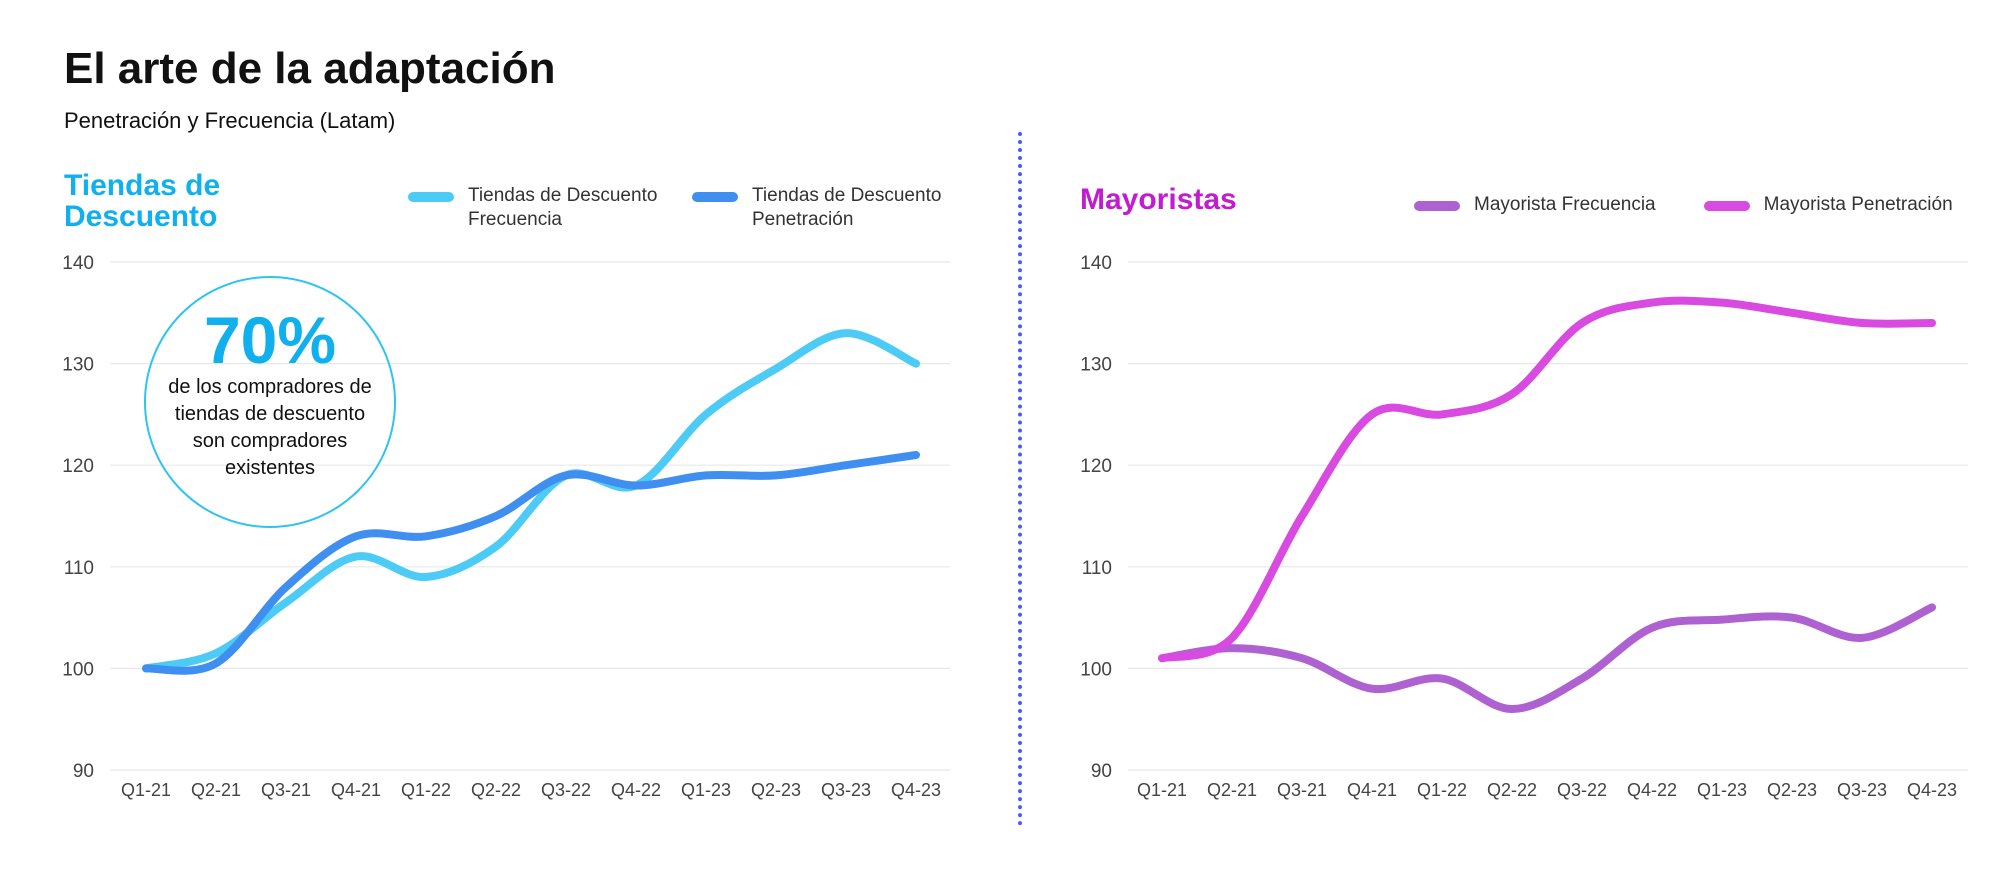 This screenshot has height=890, width=2000. Describe the element at coordinates (563, 207) in the screenshot. I see `legend-label: Tiendas de Descuento Frecuencia` at that location.